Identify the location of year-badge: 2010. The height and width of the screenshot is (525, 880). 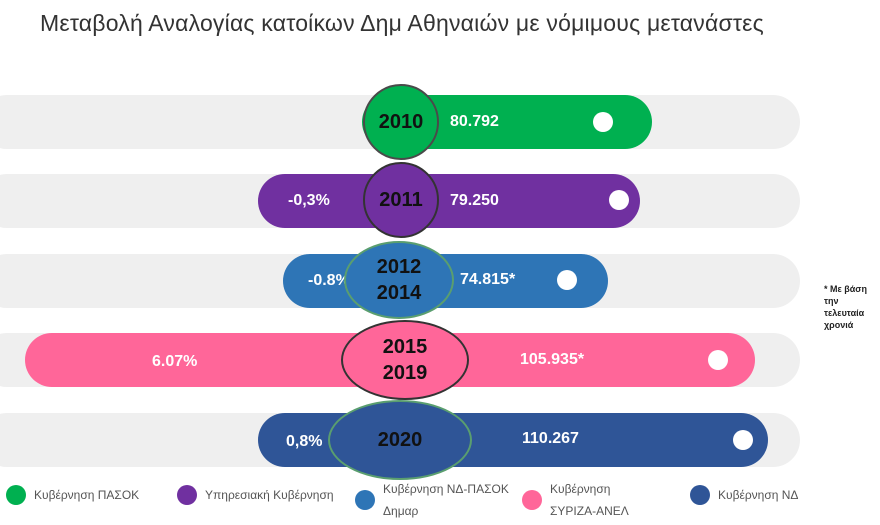
(401, 122).